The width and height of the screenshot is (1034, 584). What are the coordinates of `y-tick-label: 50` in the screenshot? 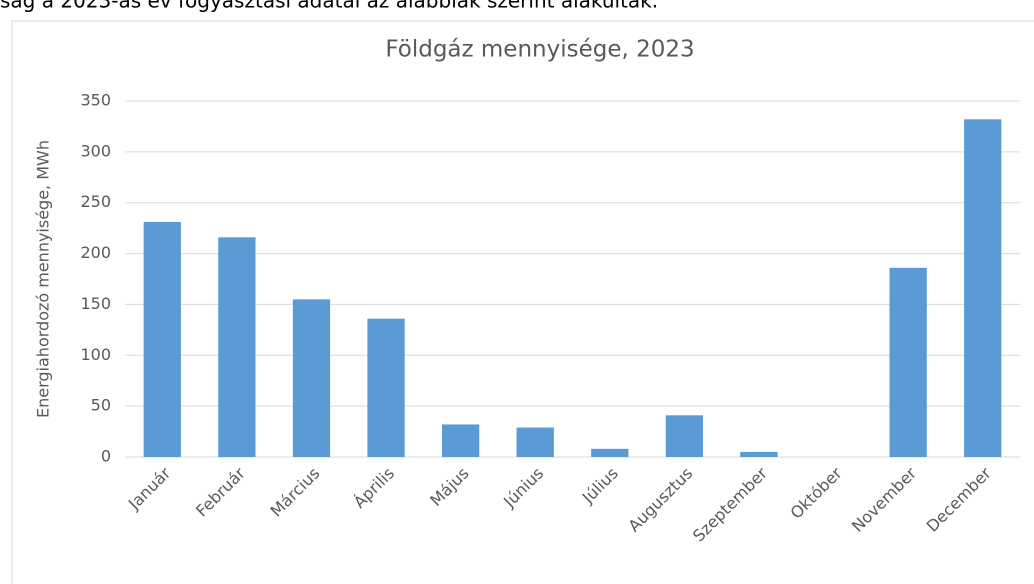 It's located at (101, 405).